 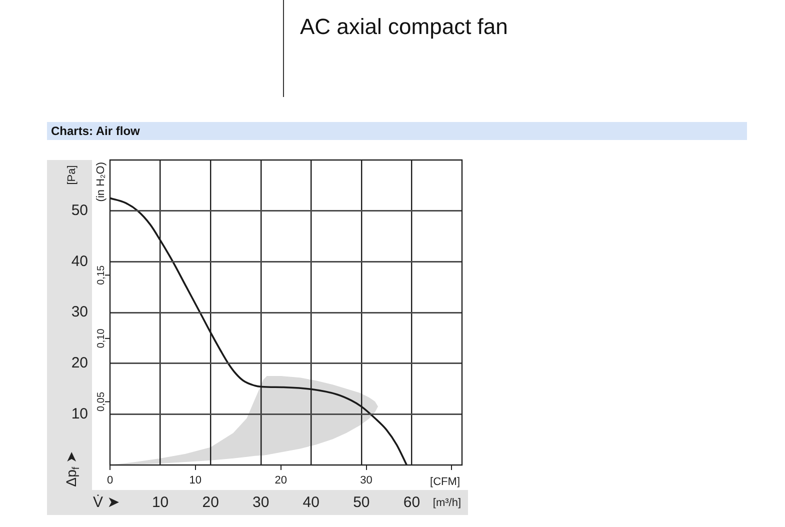 I want to click on text: V̇ ➤, so click(x=106, y=503).